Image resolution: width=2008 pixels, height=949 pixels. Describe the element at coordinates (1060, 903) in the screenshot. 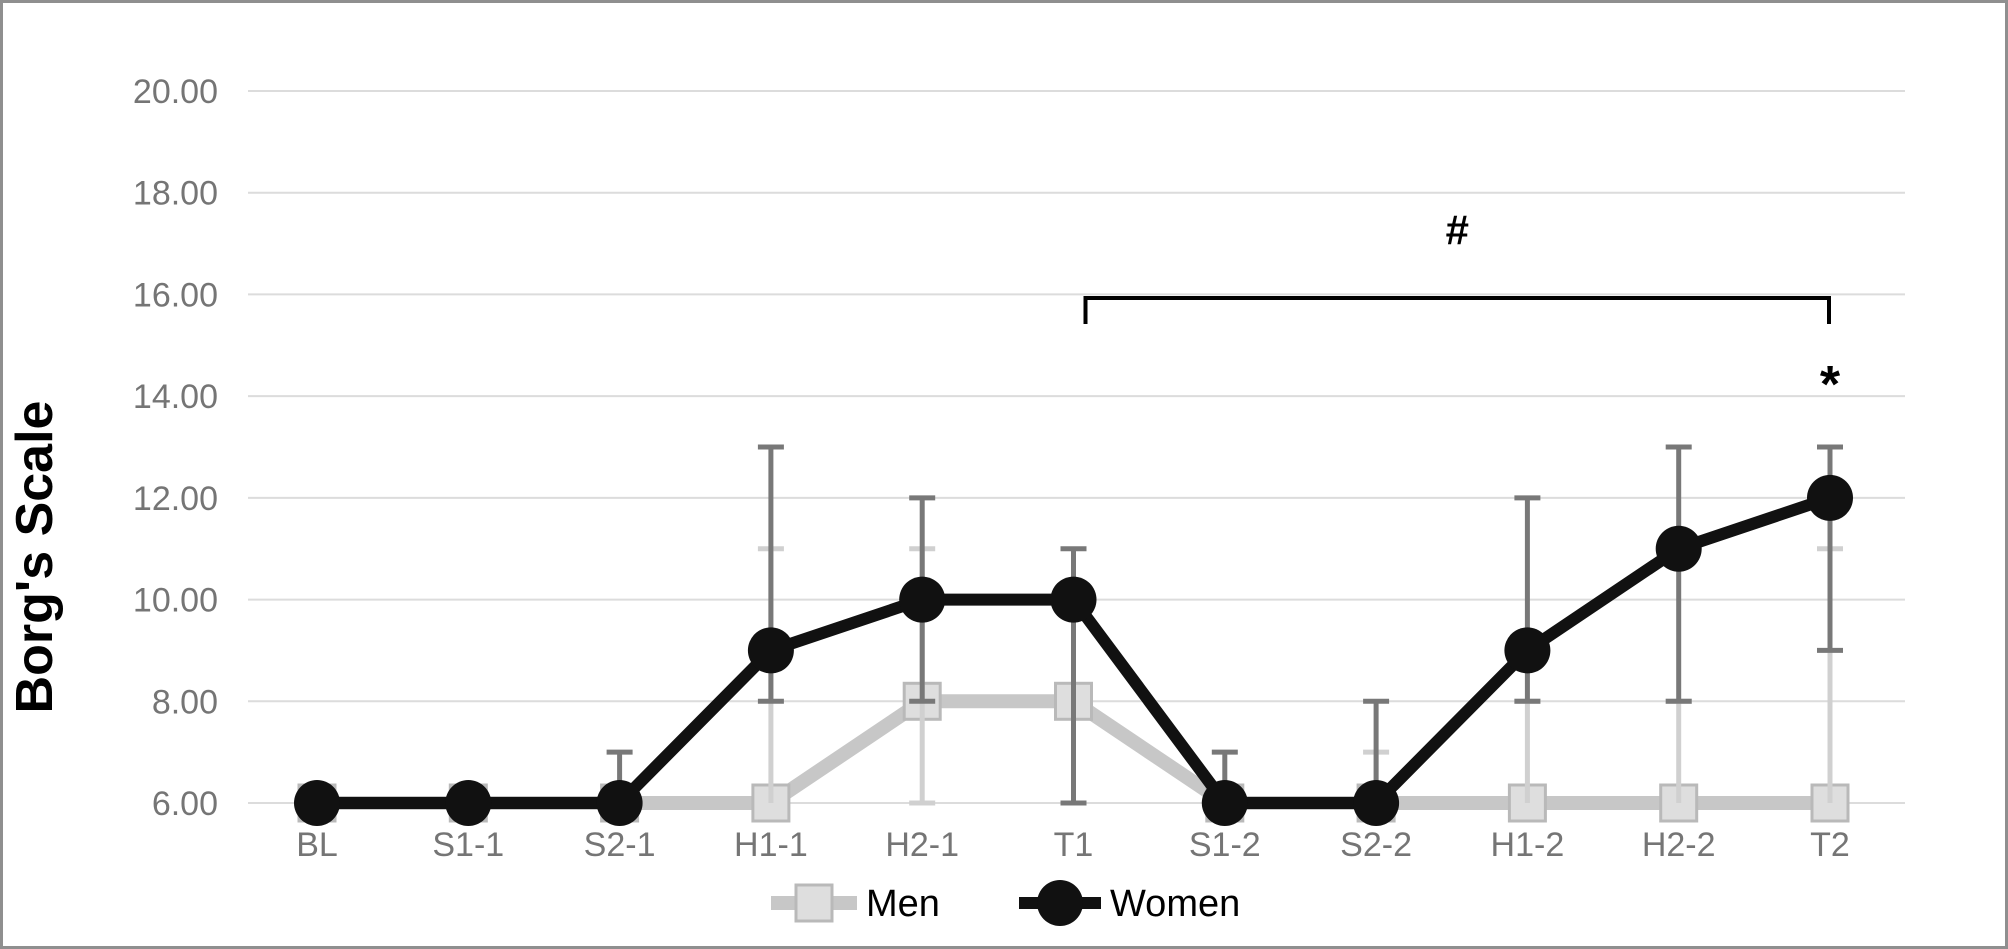

I see `legend-women-marker-sample` at that location.